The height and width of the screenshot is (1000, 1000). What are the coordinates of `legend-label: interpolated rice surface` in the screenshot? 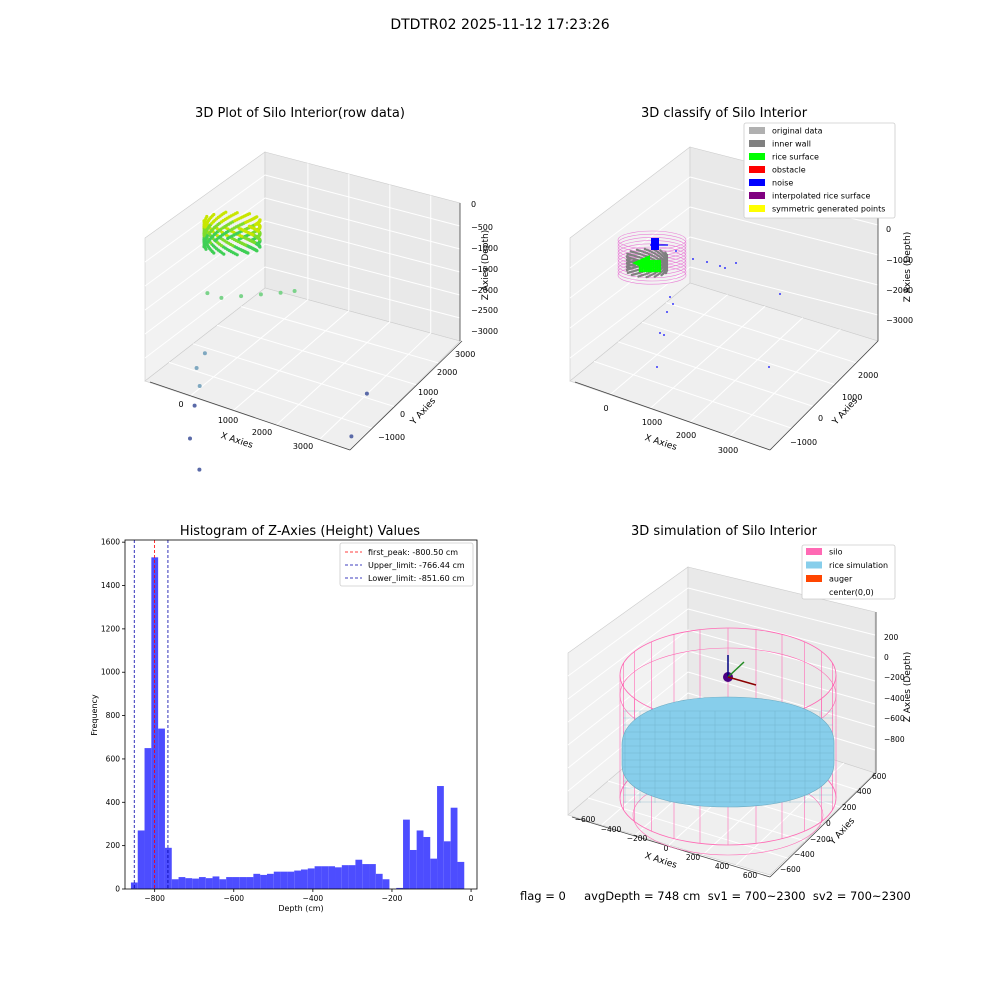 It's located at (821, 196).